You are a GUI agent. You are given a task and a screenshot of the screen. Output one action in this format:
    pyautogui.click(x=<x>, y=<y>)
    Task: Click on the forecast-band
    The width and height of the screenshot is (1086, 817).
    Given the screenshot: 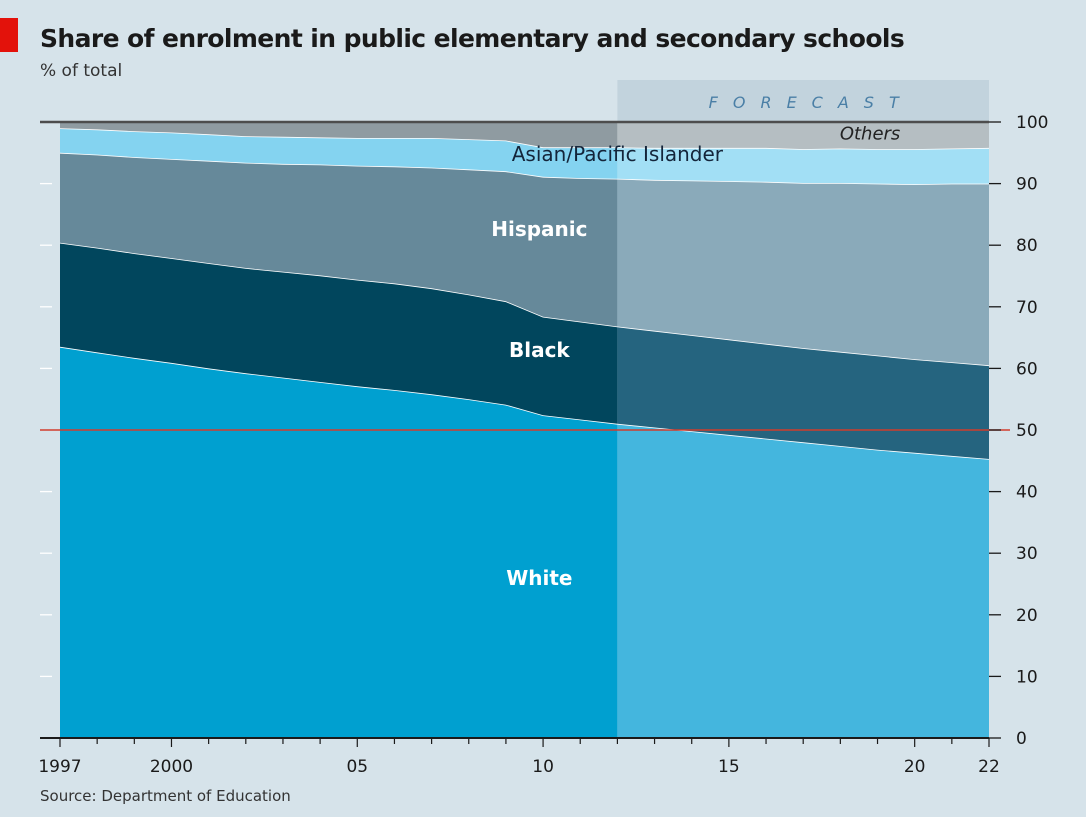 What is the action you would take?
    pyautogui.click(x=803, y=101)
    